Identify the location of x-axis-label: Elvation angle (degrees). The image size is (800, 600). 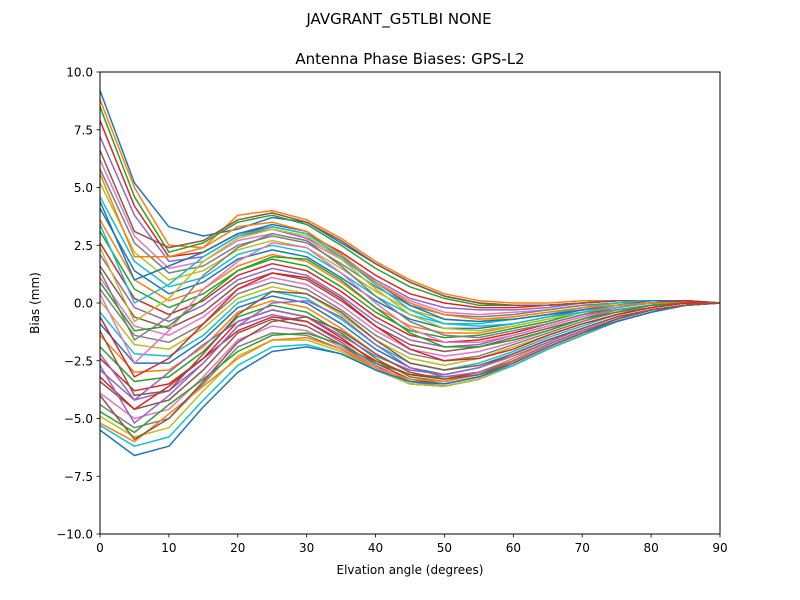
(410, 570).